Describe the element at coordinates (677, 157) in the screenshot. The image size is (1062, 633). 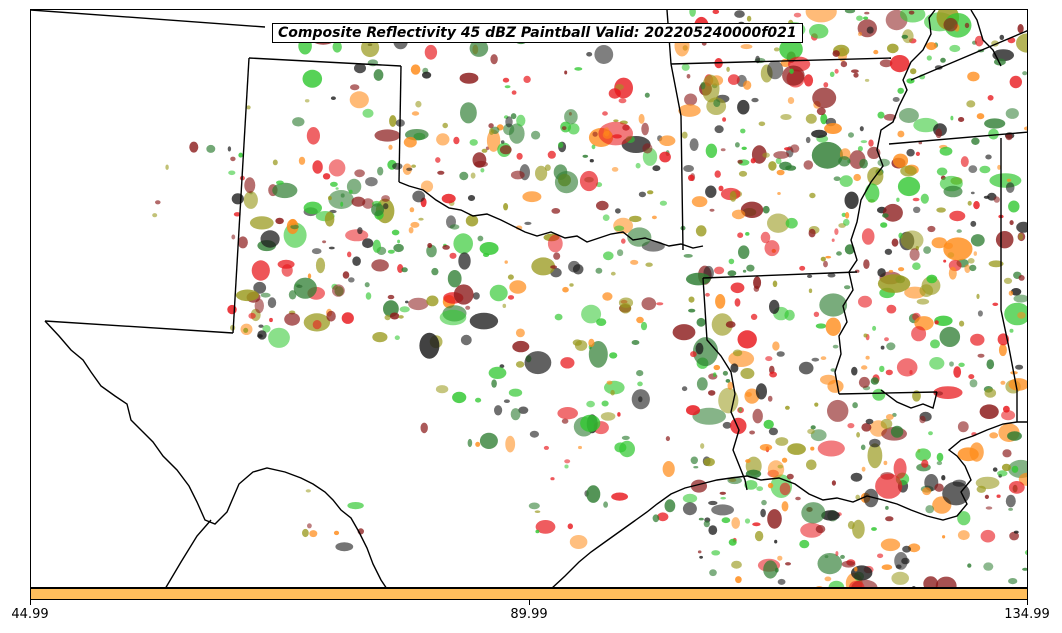
I see `ok-ar-border` at that location.